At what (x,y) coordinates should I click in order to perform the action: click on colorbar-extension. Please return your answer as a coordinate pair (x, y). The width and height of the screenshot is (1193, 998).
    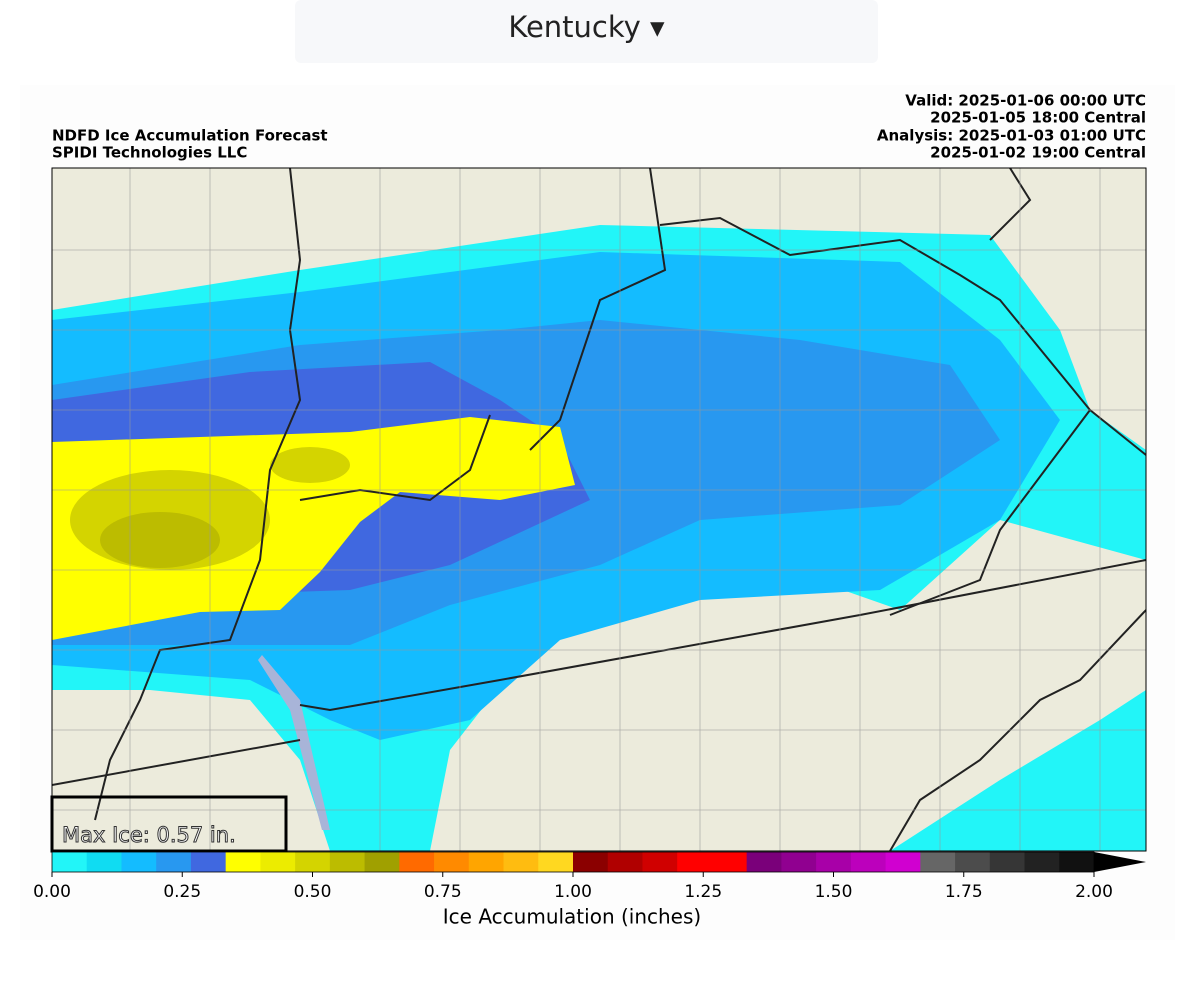
    Looking at the image, I should click on (1120, 862).